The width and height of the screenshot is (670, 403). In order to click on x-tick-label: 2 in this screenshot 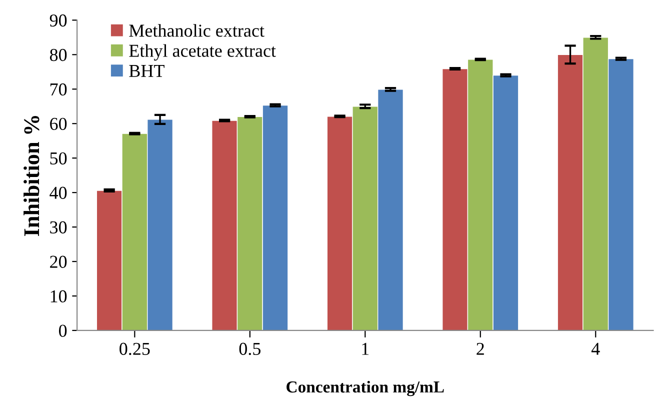, I will do `click(480, 348)`.